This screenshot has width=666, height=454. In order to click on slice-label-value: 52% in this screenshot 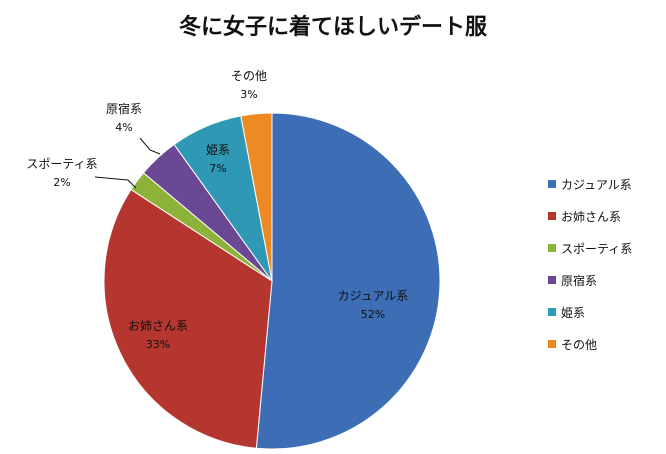, I will do `click(373, 314)`.